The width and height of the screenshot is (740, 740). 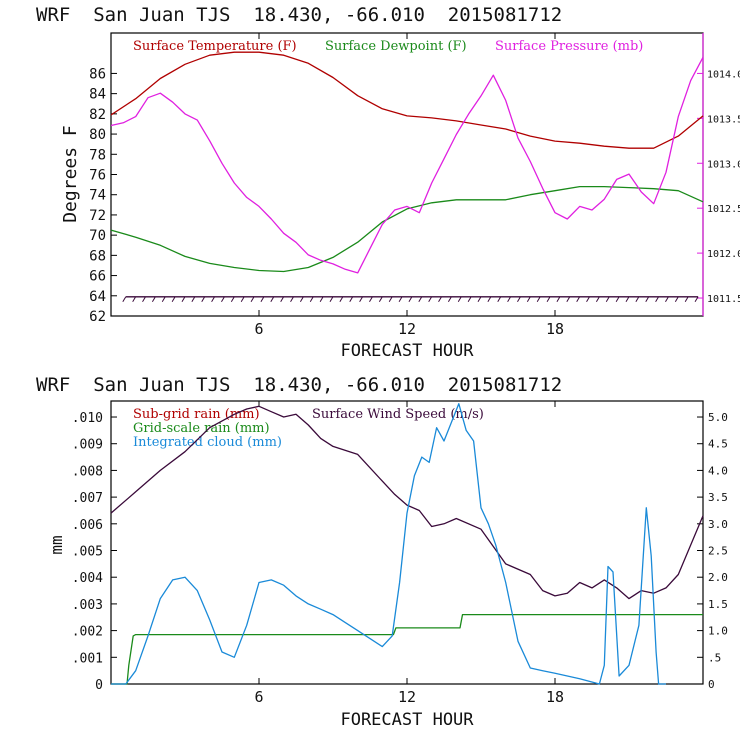 What do you see at coordinates (723, 119) in the screenshot?
I see `y2-tick-label: 1013.5` at bounding box center [723, 119].